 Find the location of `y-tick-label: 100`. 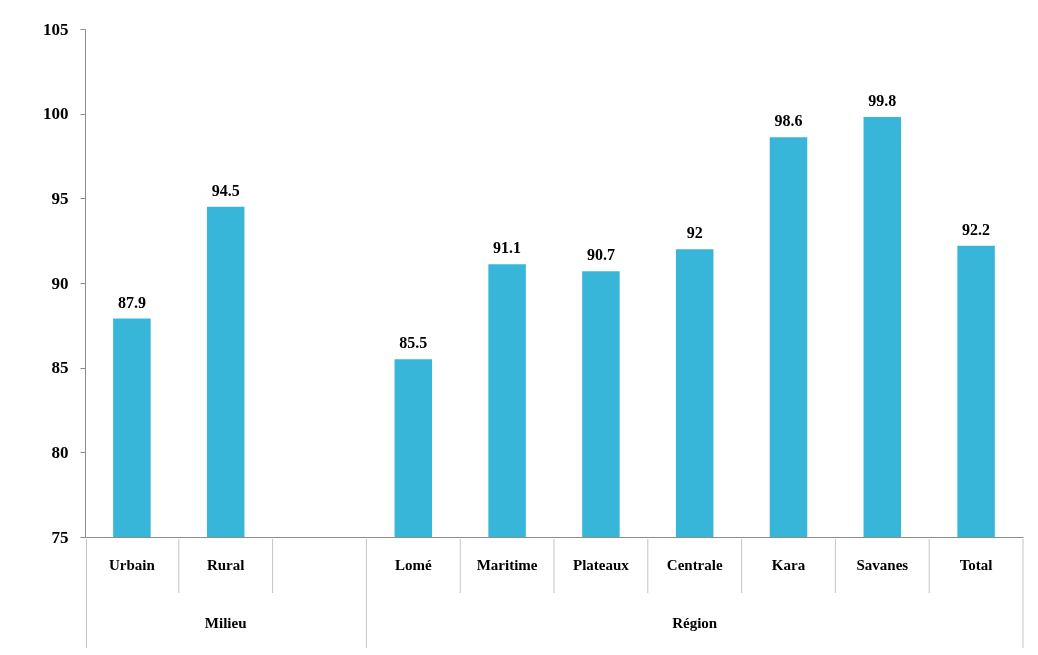

y-tick-label: 100 is located at coordinates (56, 114).